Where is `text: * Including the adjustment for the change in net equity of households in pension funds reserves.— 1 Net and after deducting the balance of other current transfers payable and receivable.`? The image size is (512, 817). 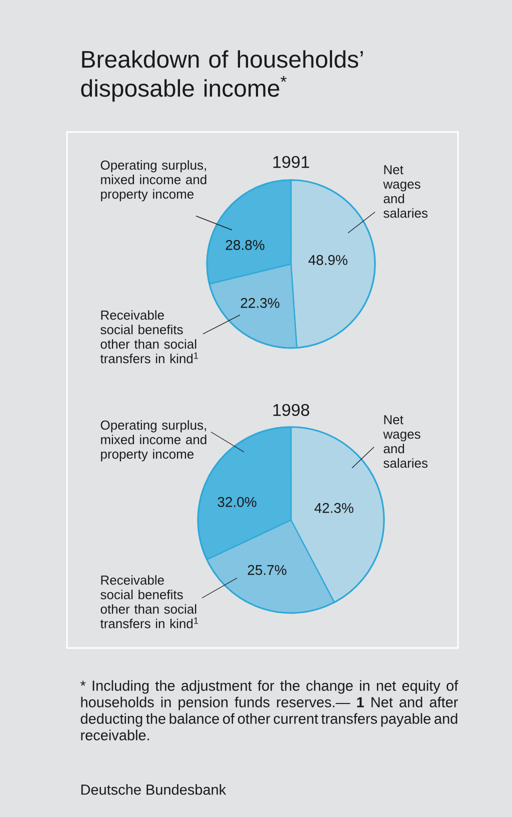 text: * Including the adjustment for the change in net equity of households in pension funds reserves.— 1 Net and after deducting the balance of other current transfers payable and receivable. is located at coordinates (269, 710).